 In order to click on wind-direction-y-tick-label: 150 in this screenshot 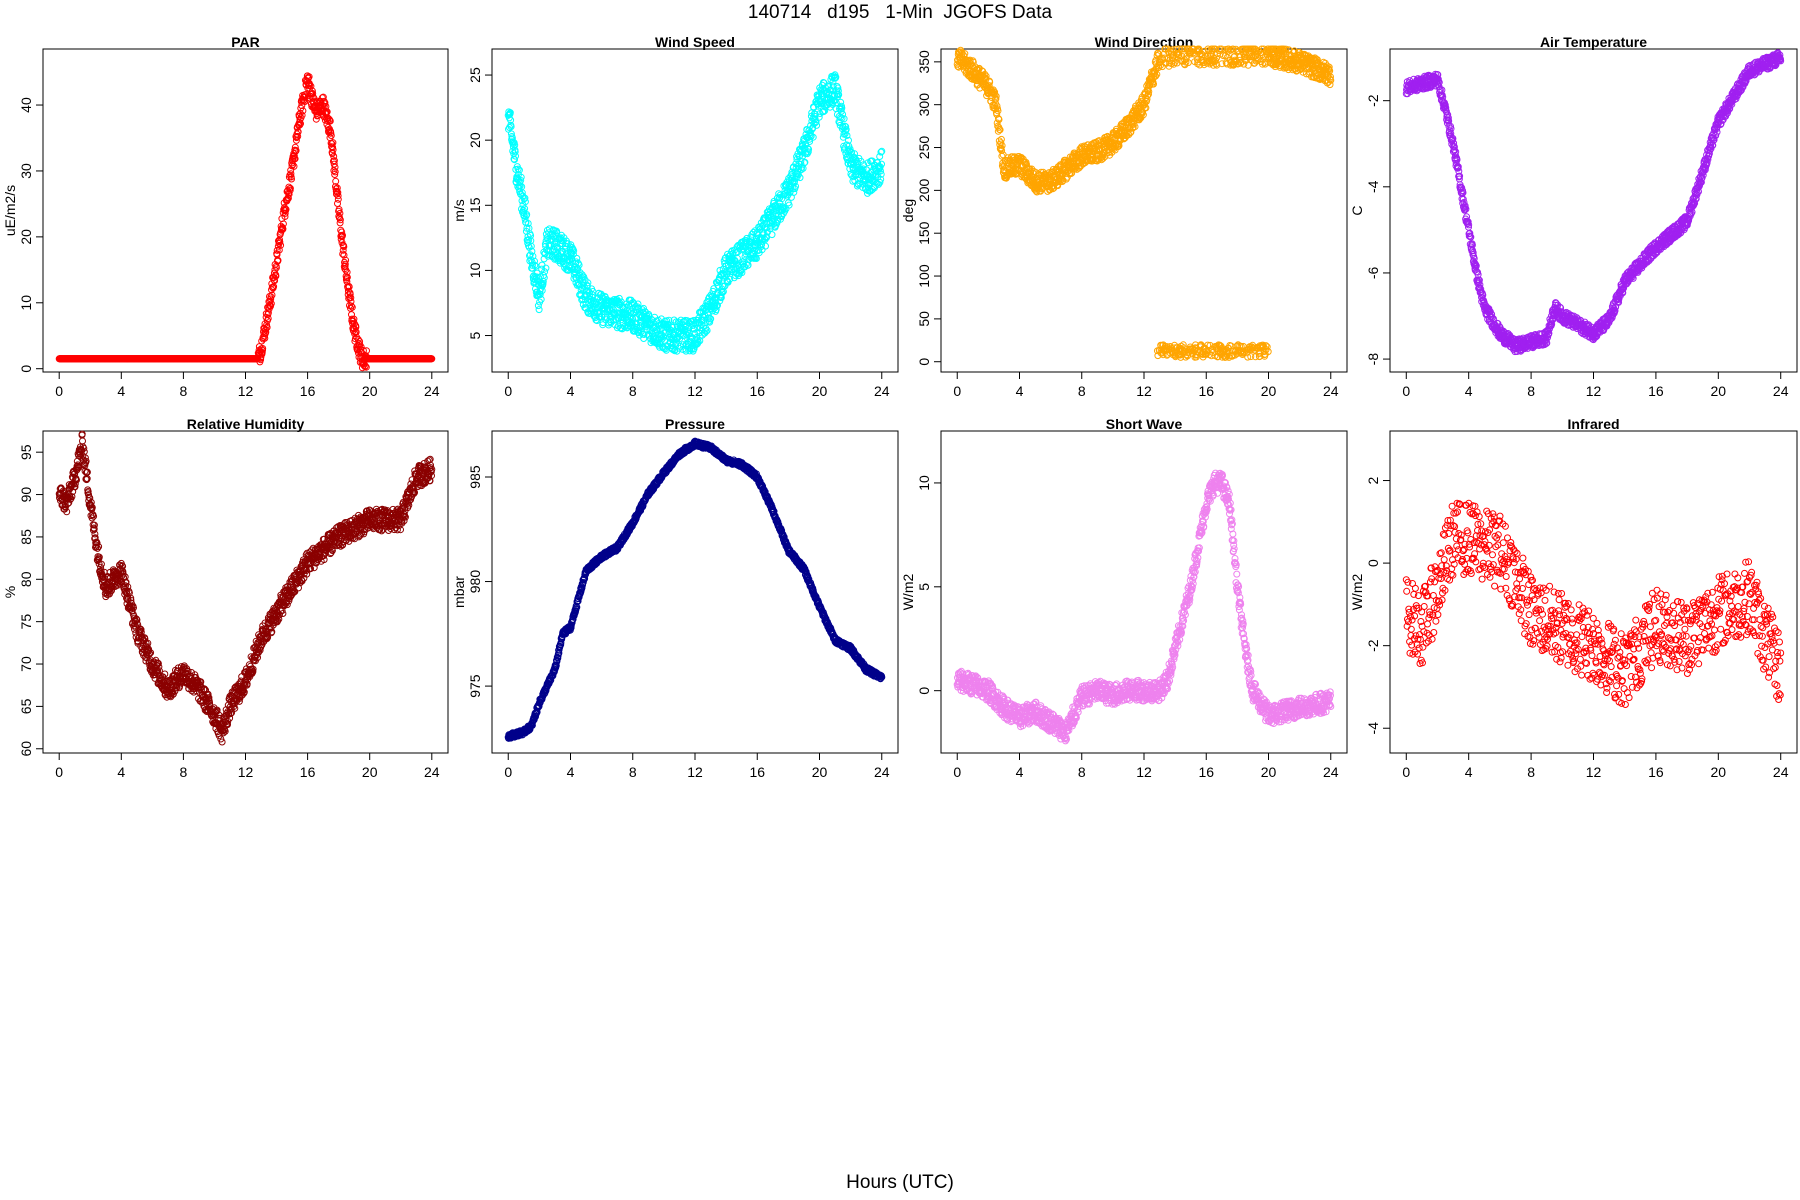, I will do `click(924, 233)`.